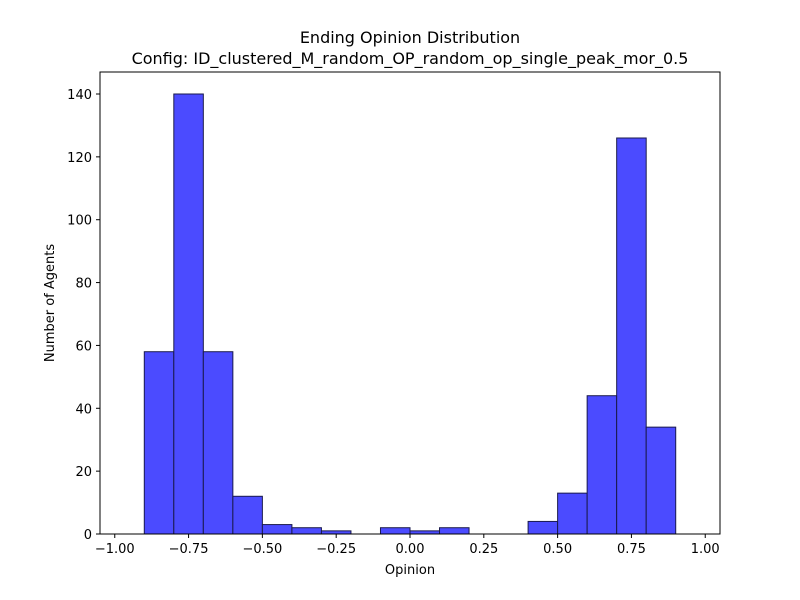 This screenshot has height=600, width=800. I want to click on x-axis: −1.00 −0.75 −0.50 −0.25 0.00 0.25 0.50 0.75 1.00, so click(407, 545).